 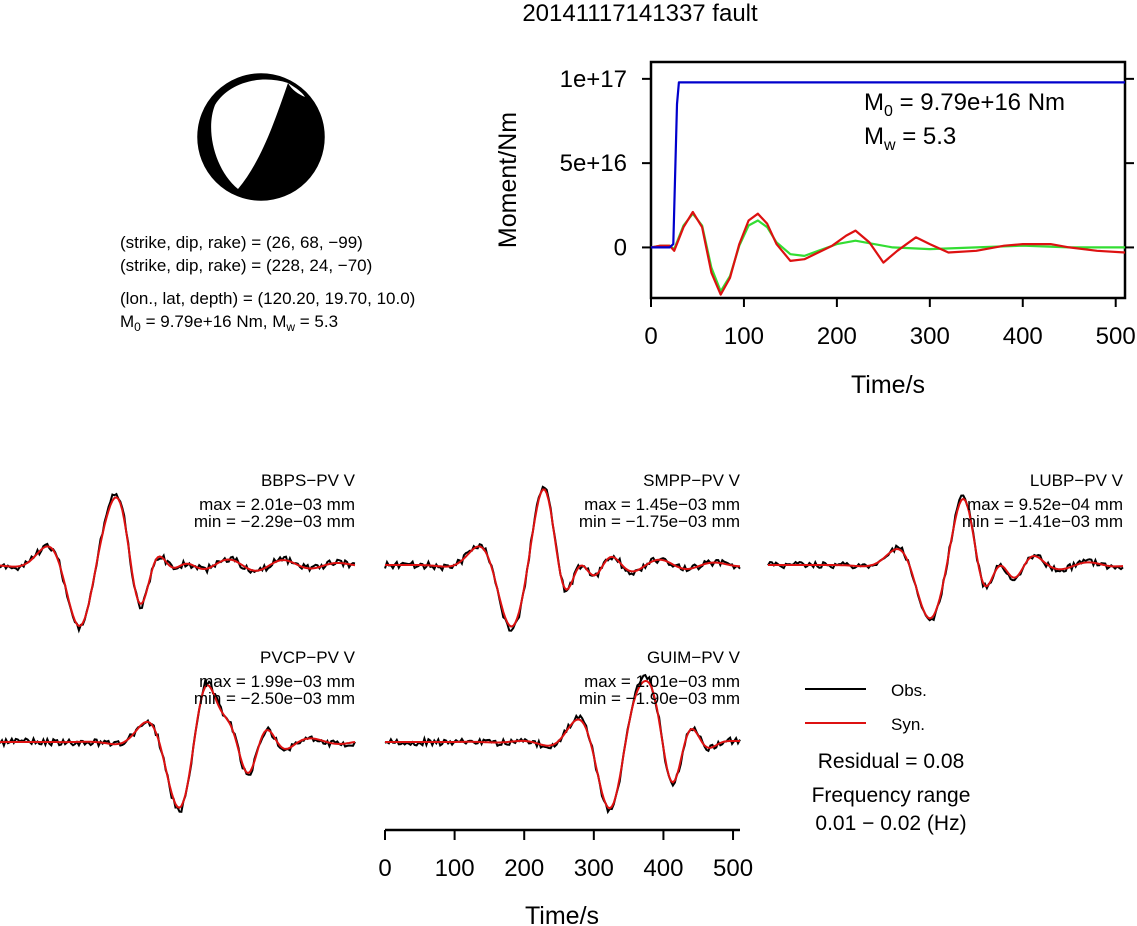 What do you see at coordinates (384, 868) in the screenshot?
I see `waveform-x-tick-label: 0` at bounding box center [384, 868].